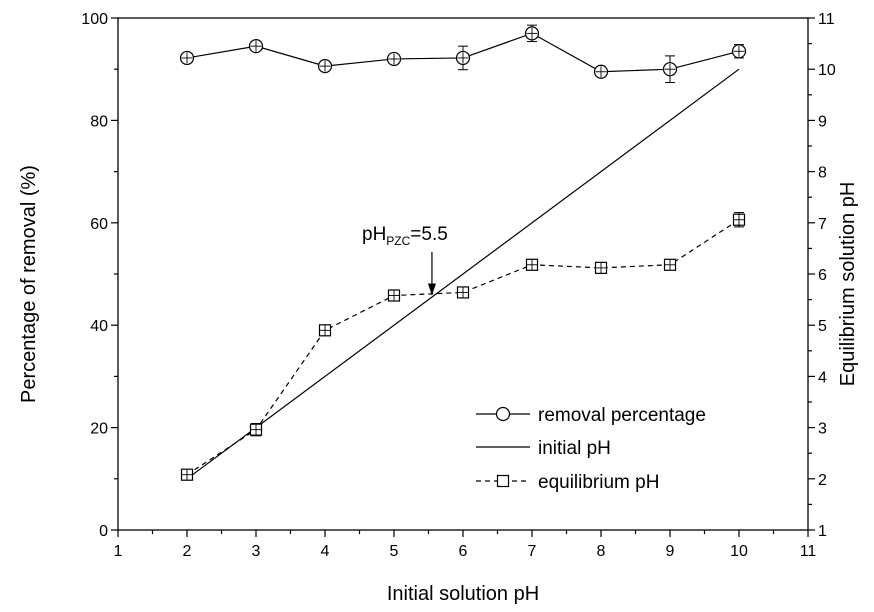  What do you see at coordinates (601, 551) in the screenshot?
I see `x-tick-label: 8` at bounding box center [601, 551].